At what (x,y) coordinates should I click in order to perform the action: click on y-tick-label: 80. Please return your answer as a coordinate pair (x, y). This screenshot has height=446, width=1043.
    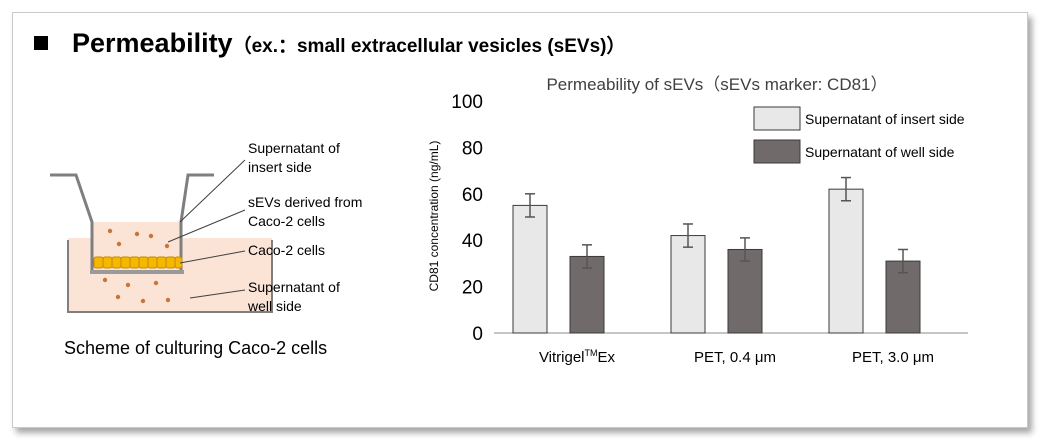
    Looking at the image, I should click on (472, 148).